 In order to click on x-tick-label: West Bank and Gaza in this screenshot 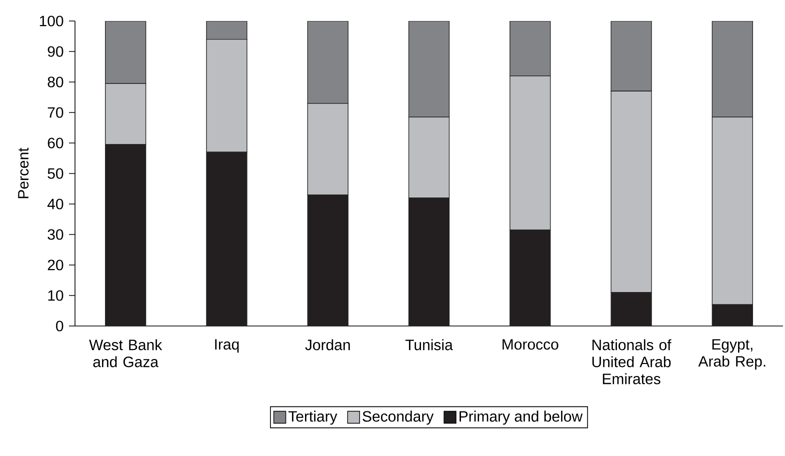, I will do `click(125, 353)`.